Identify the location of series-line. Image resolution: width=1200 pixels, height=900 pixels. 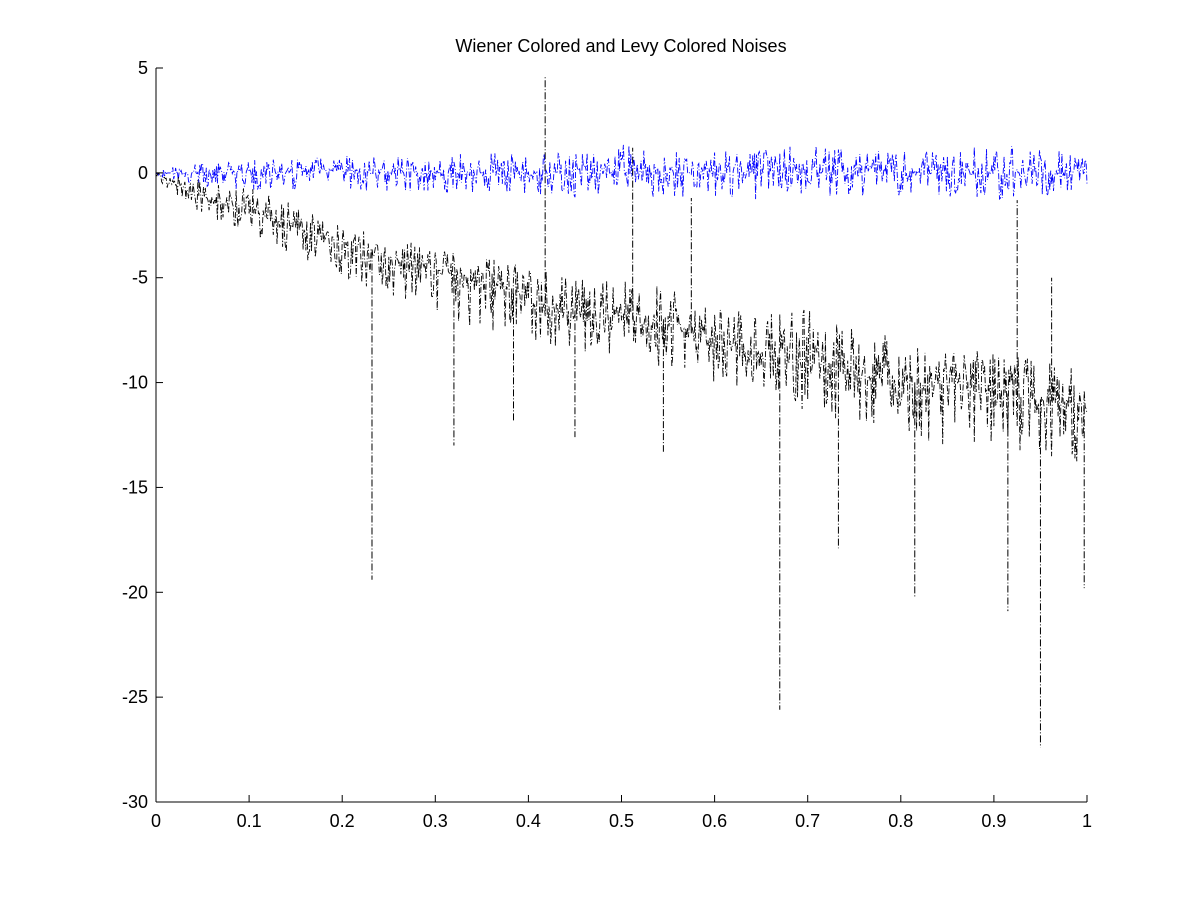
(621, 172).